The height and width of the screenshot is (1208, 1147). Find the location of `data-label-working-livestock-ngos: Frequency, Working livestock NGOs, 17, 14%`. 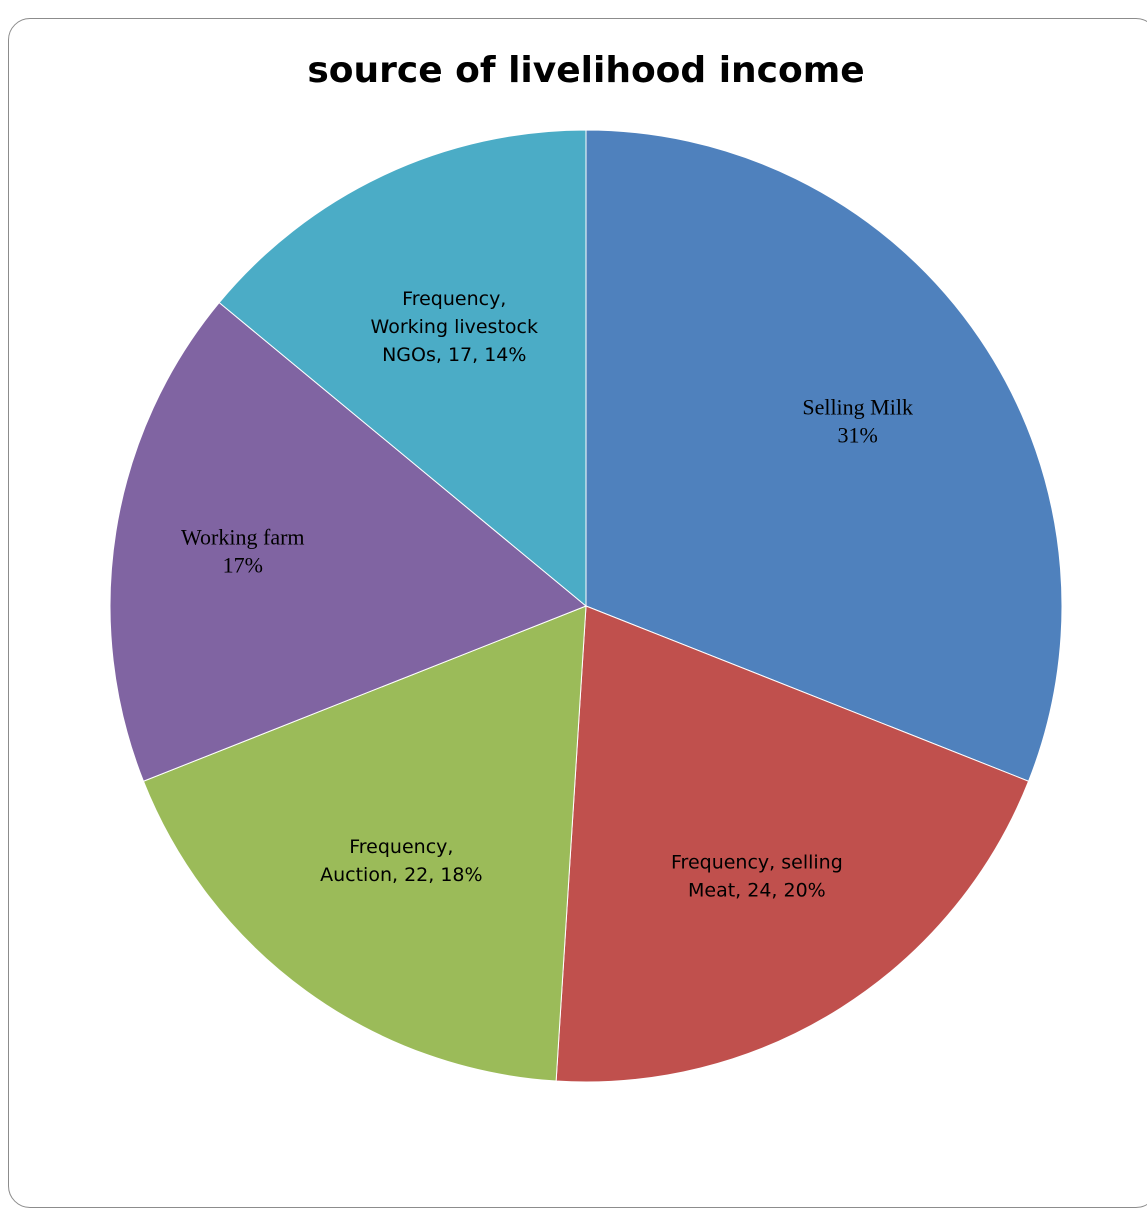

data-label-working-livestock-ngos: Frequency, Working livestock NGOs, 17, 14% is located at coordinates (454, 327).